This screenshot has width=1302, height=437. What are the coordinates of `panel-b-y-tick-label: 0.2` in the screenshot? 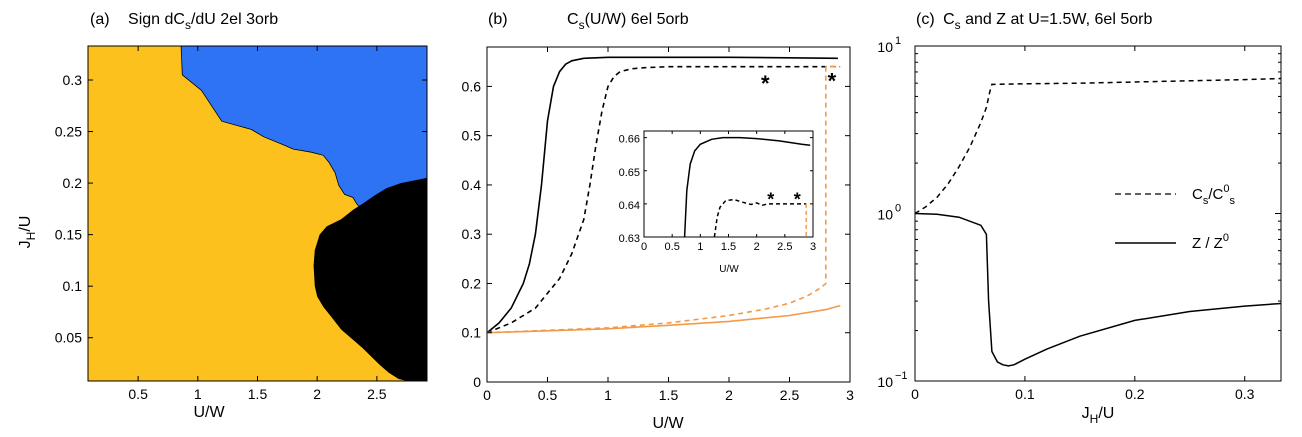 It's located at (472, 283).